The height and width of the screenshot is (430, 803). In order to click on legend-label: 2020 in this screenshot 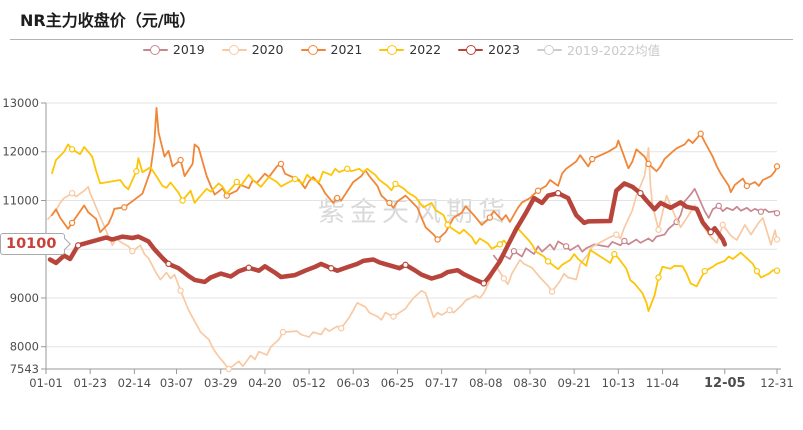, I will do `click(267, 49)`.